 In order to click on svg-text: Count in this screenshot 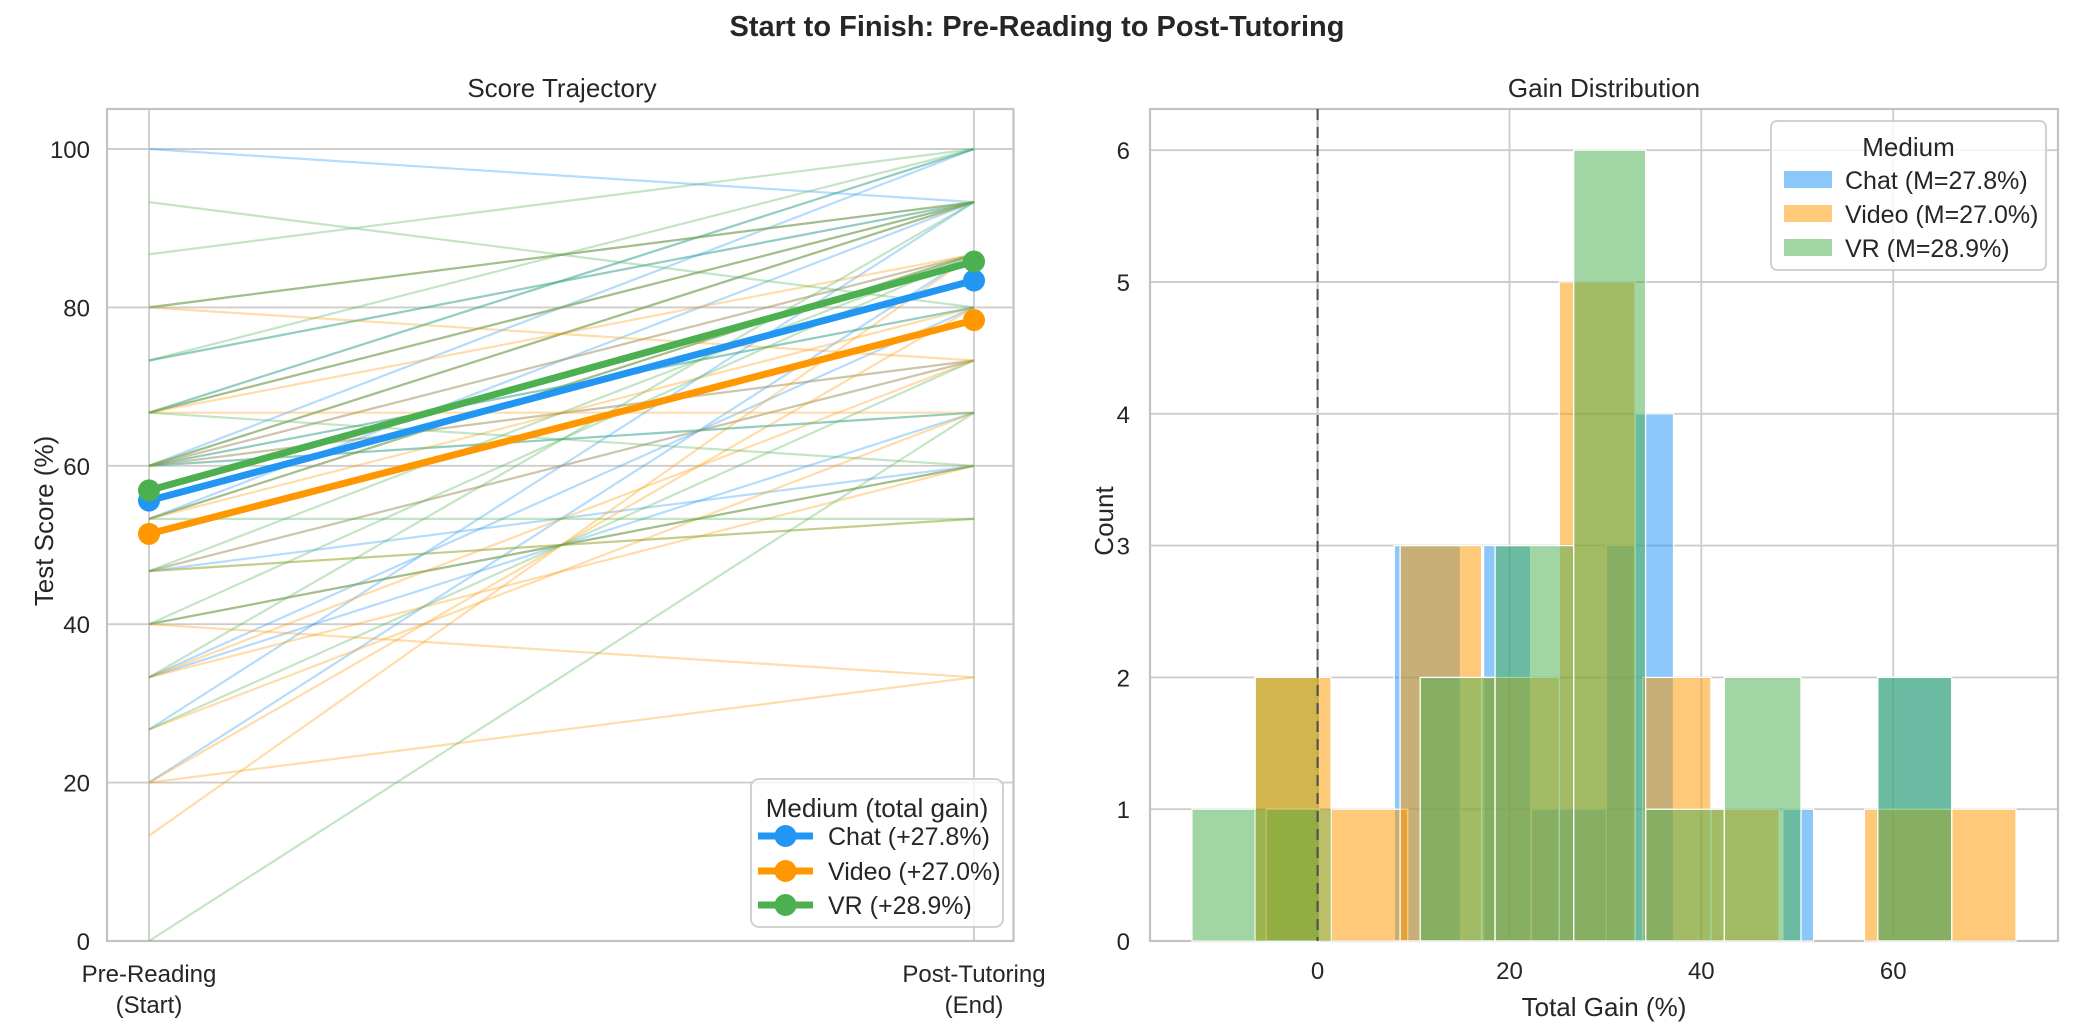, I will do `click(1104, 521)`.